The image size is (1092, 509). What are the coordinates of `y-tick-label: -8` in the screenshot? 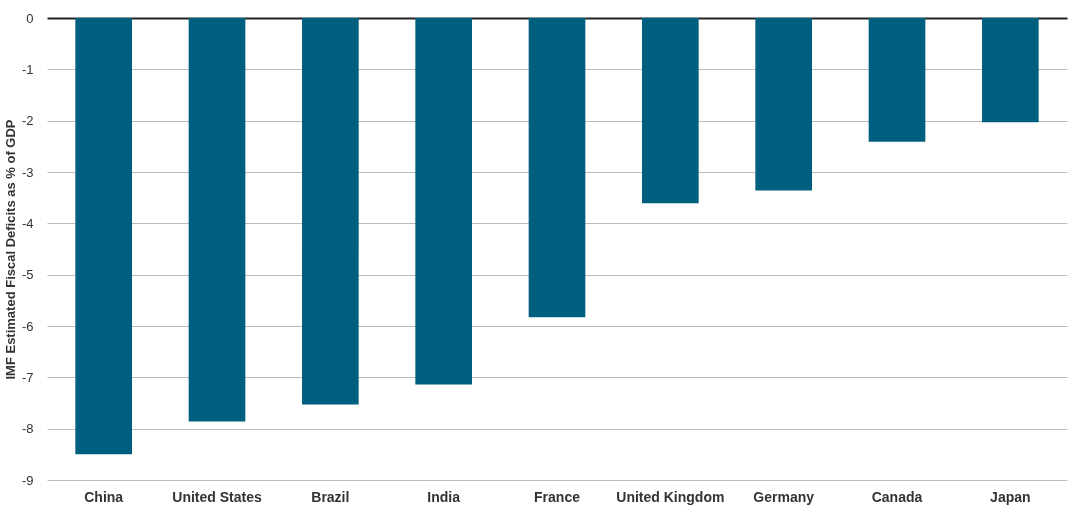 It's located at (27, 429).